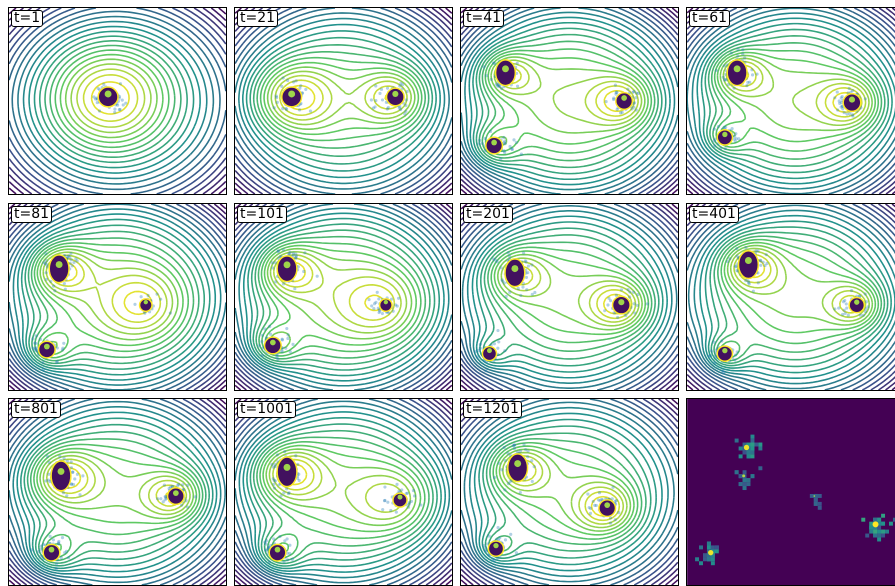 This screenshot has width=895, height=586. I want to click on time-label: t=201, so click(488, 214).